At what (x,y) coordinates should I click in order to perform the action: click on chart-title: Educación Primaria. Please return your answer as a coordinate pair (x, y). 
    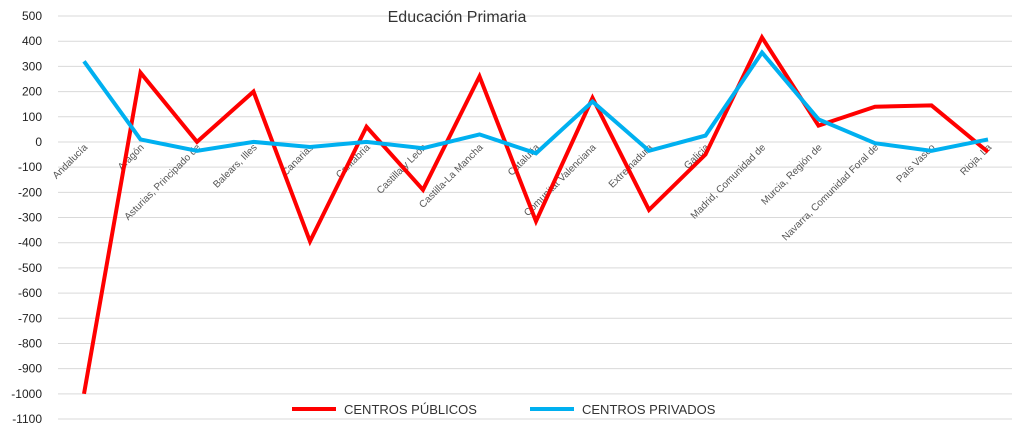
    Looking at the image, I should click on (457, 17).